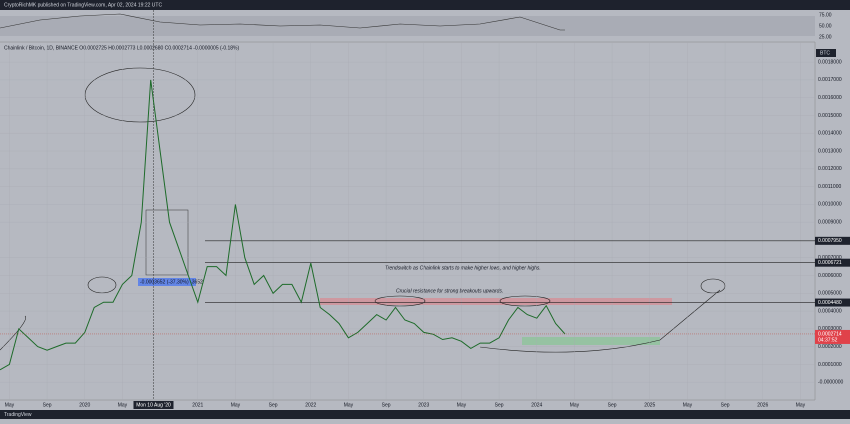 This screenshot has height=424, width=850. I want to click on crosshair-box, so click(153, 405).